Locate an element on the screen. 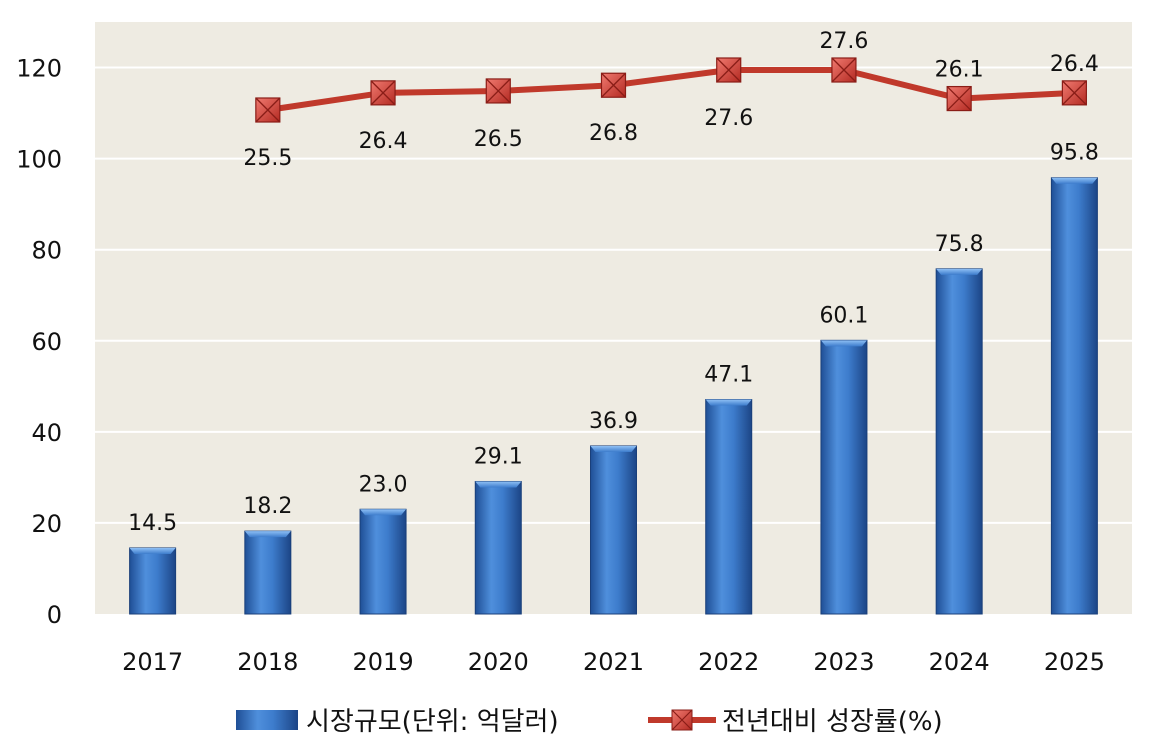 Image resolution: width=1152 pixels, height=754 pixels. bar-data-label: 18.2 is located at coordinates (267, 506).